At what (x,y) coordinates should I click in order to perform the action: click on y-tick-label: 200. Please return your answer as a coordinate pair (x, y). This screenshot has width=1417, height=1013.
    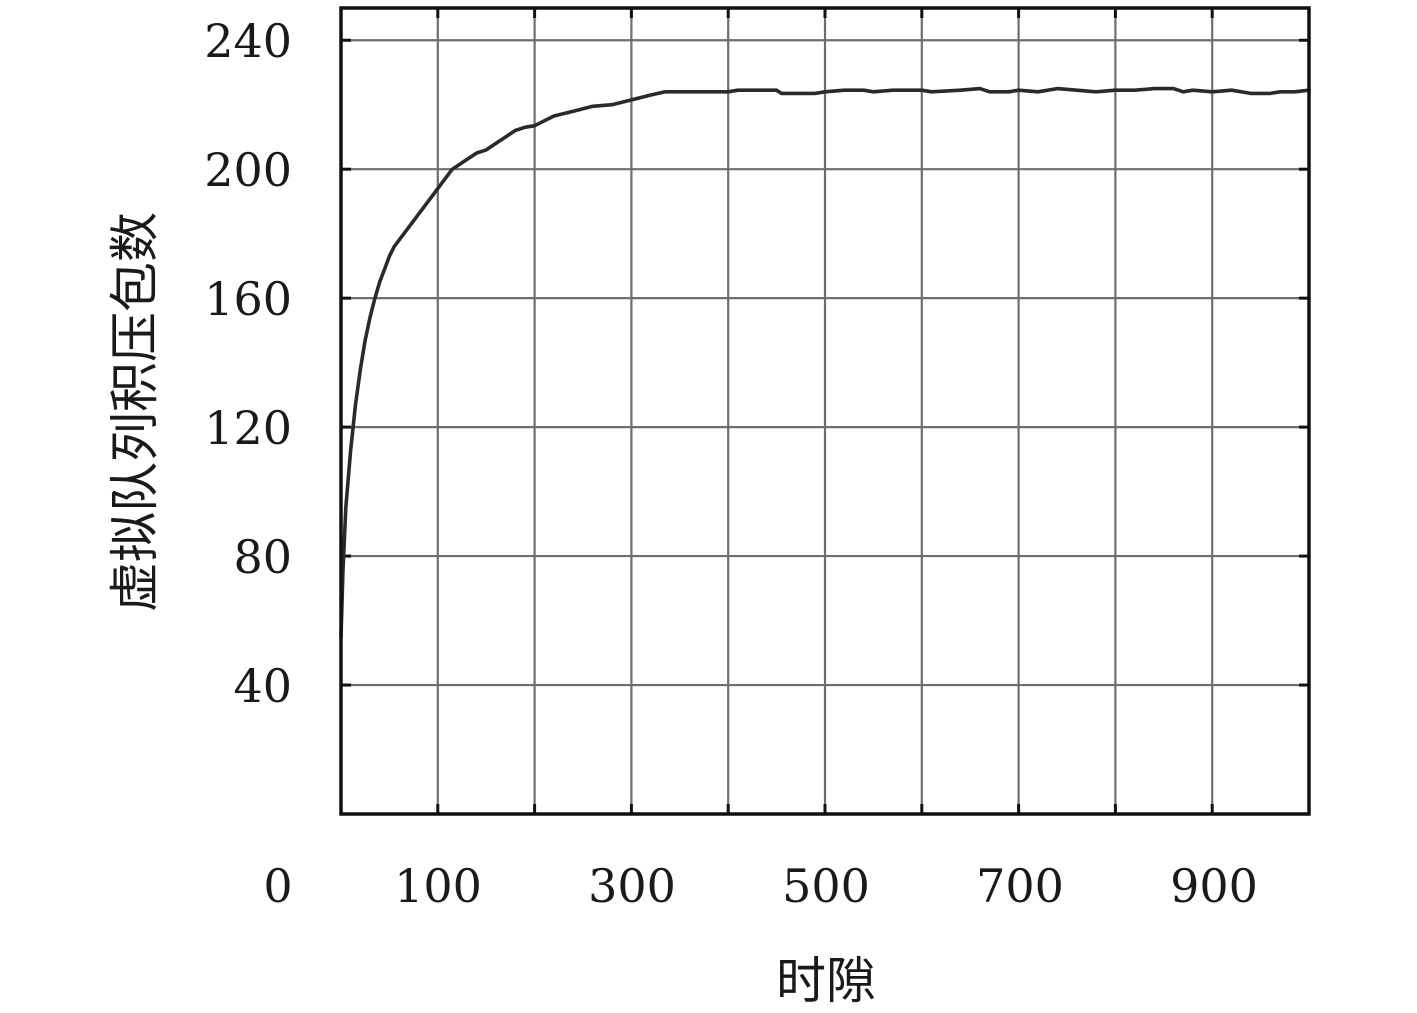
    Looking at the image, I should click on (248, 170).